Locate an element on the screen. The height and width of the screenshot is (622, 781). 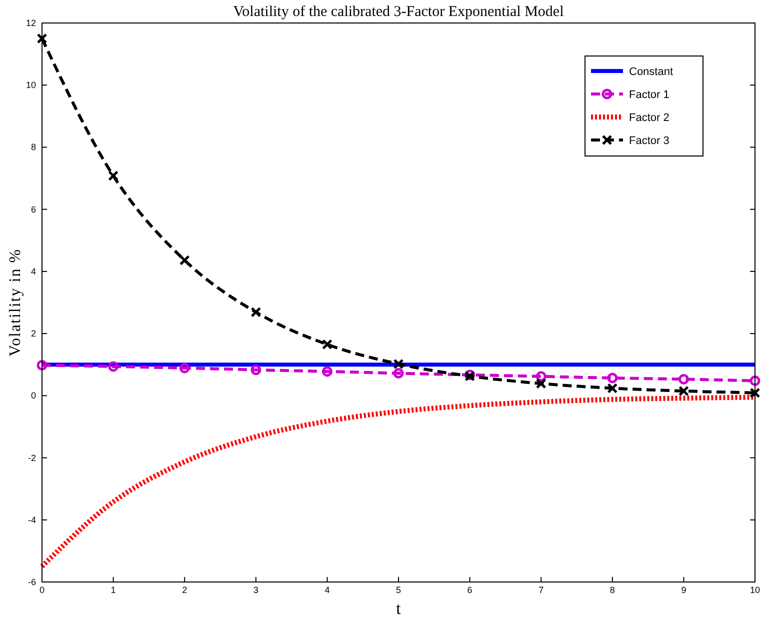
legend-label: Constant is located at coordinates (651, 72).